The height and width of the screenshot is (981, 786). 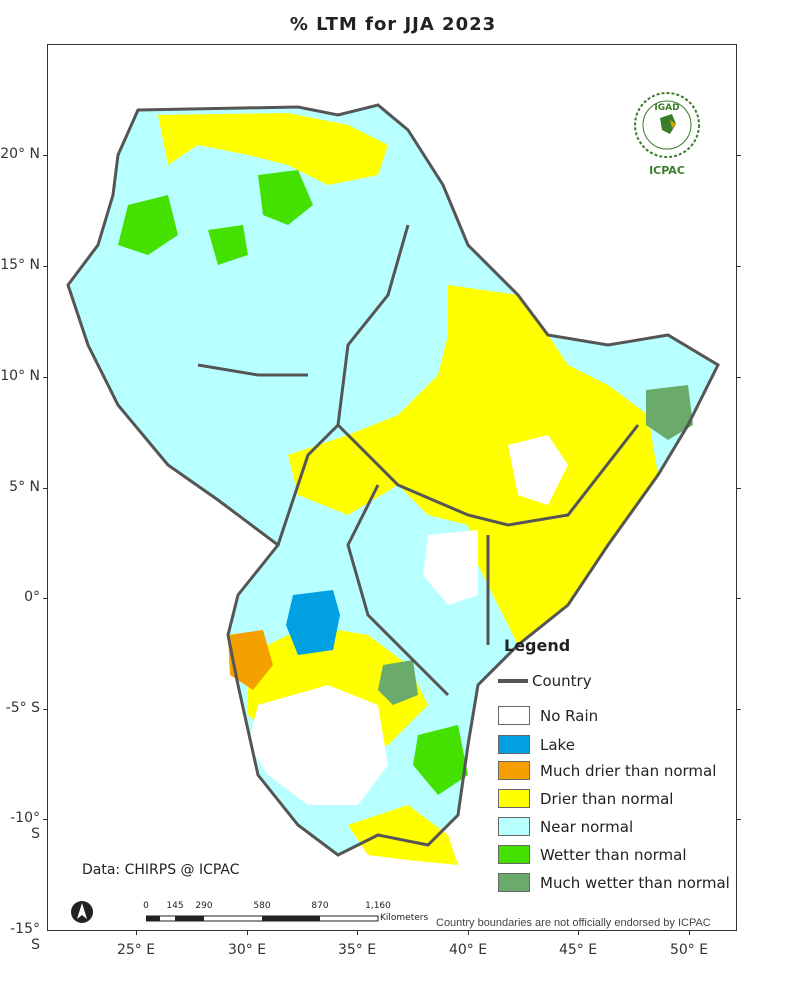 I want to click on legend-label: Wetter than normal, so click(x=613, y=854).